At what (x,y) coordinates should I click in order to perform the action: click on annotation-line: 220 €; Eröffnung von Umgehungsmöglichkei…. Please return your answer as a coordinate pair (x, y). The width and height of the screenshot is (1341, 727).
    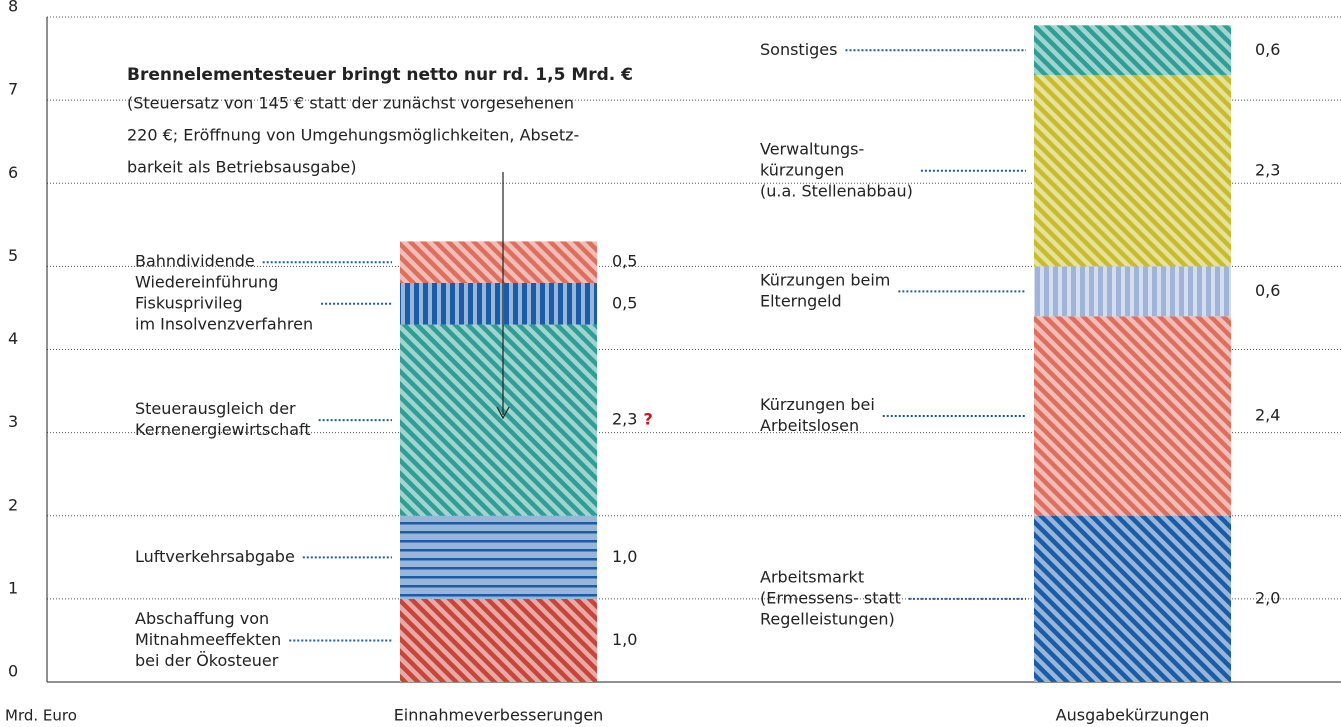
    Looking at the image, I should click on (353, 135).